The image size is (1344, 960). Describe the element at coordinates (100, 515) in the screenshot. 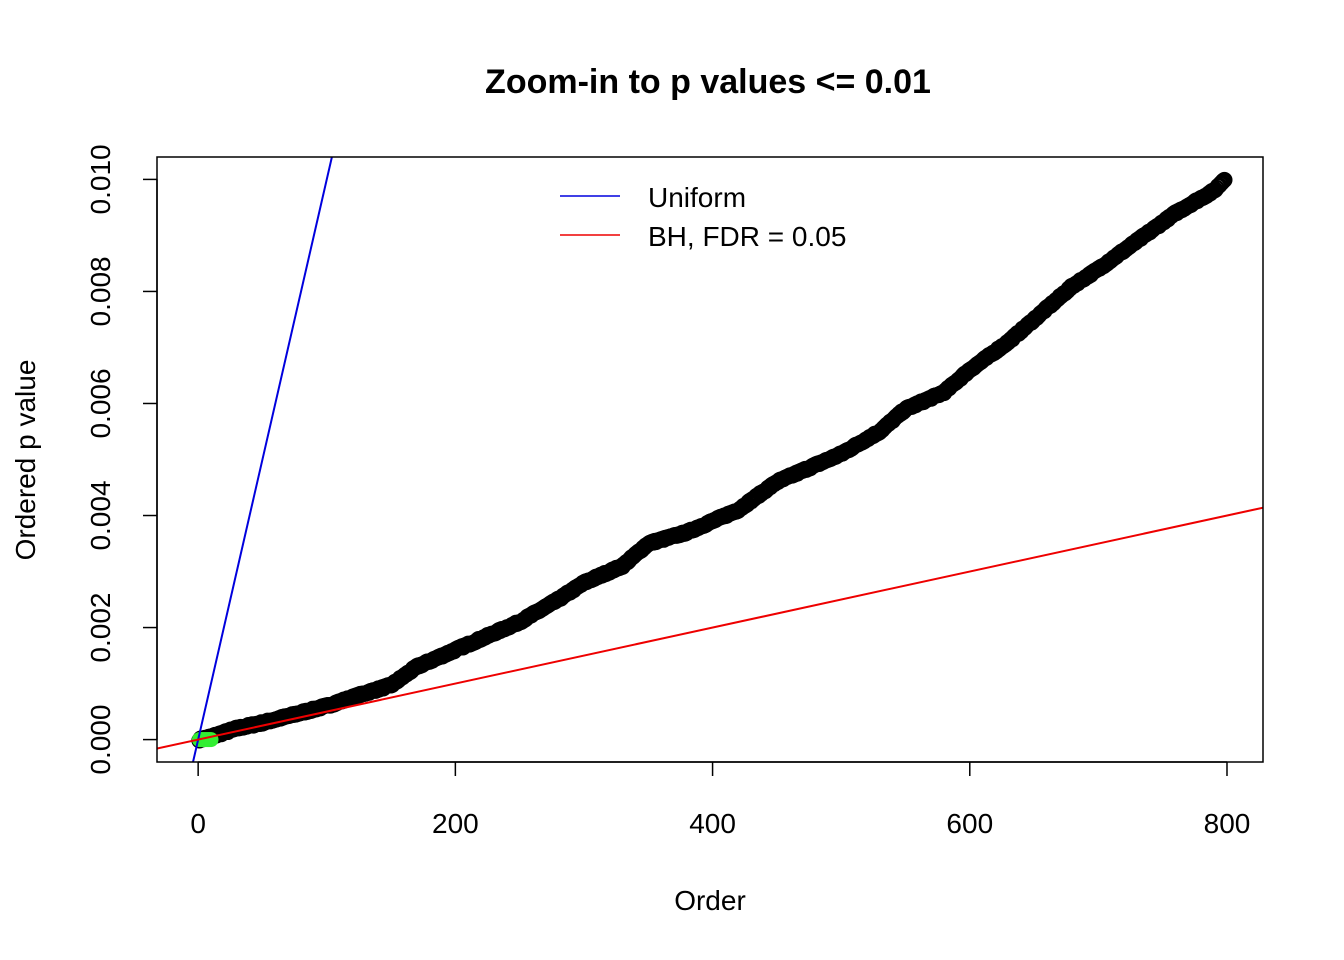

I see `y-tick-label: 0.004` at that location.